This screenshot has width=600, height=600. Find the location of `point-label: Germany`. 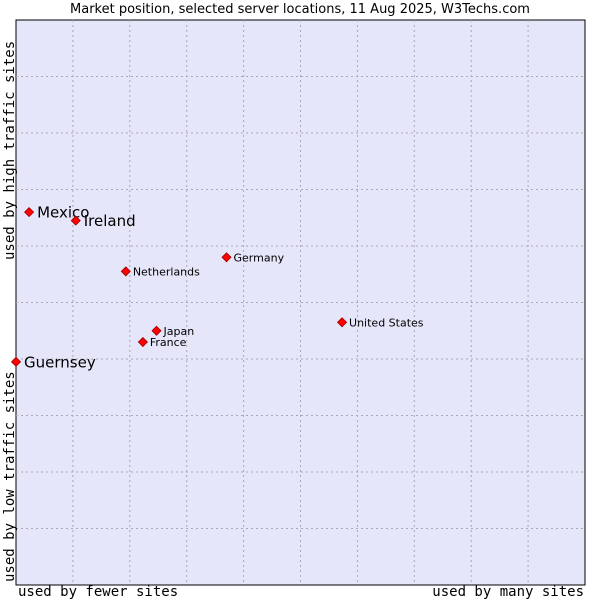

point-label: Germany is located at coordinates (259, 257).